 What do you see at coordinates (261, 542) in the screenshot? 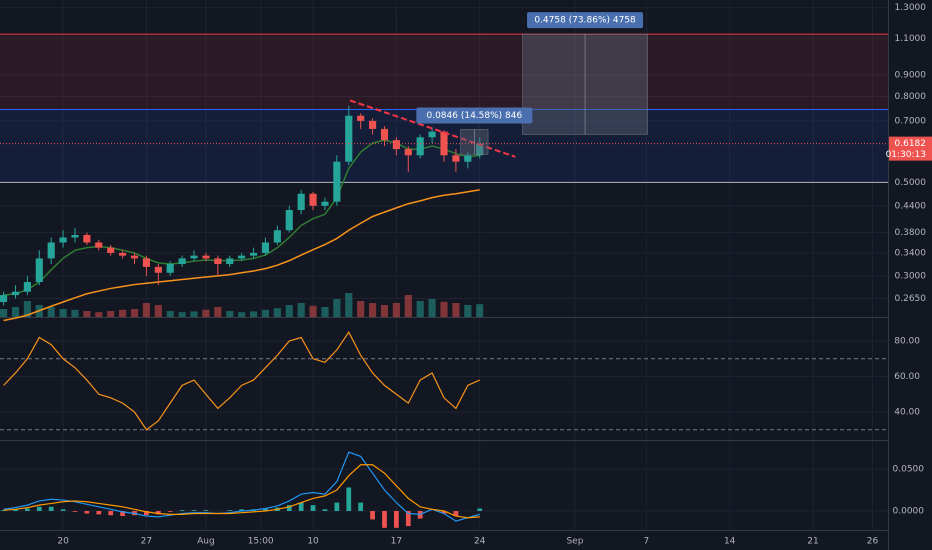
I see `x-tick-label: 15:00` at bounding box center [261, 542].